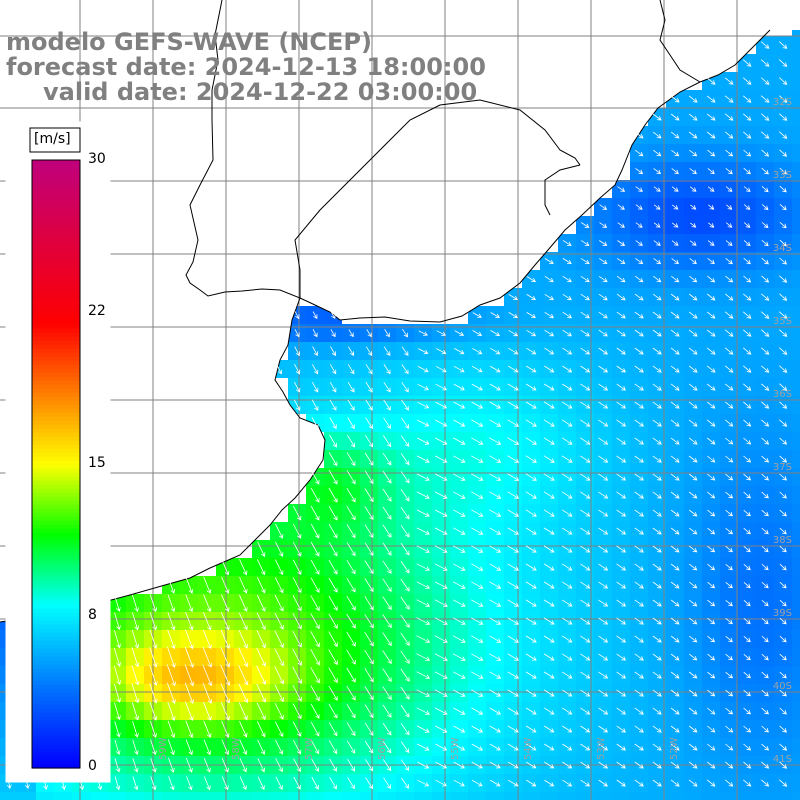  Describe the element at coordinates (782, 759) in the screenshot. I see `latitude-label: 41S` at that location.